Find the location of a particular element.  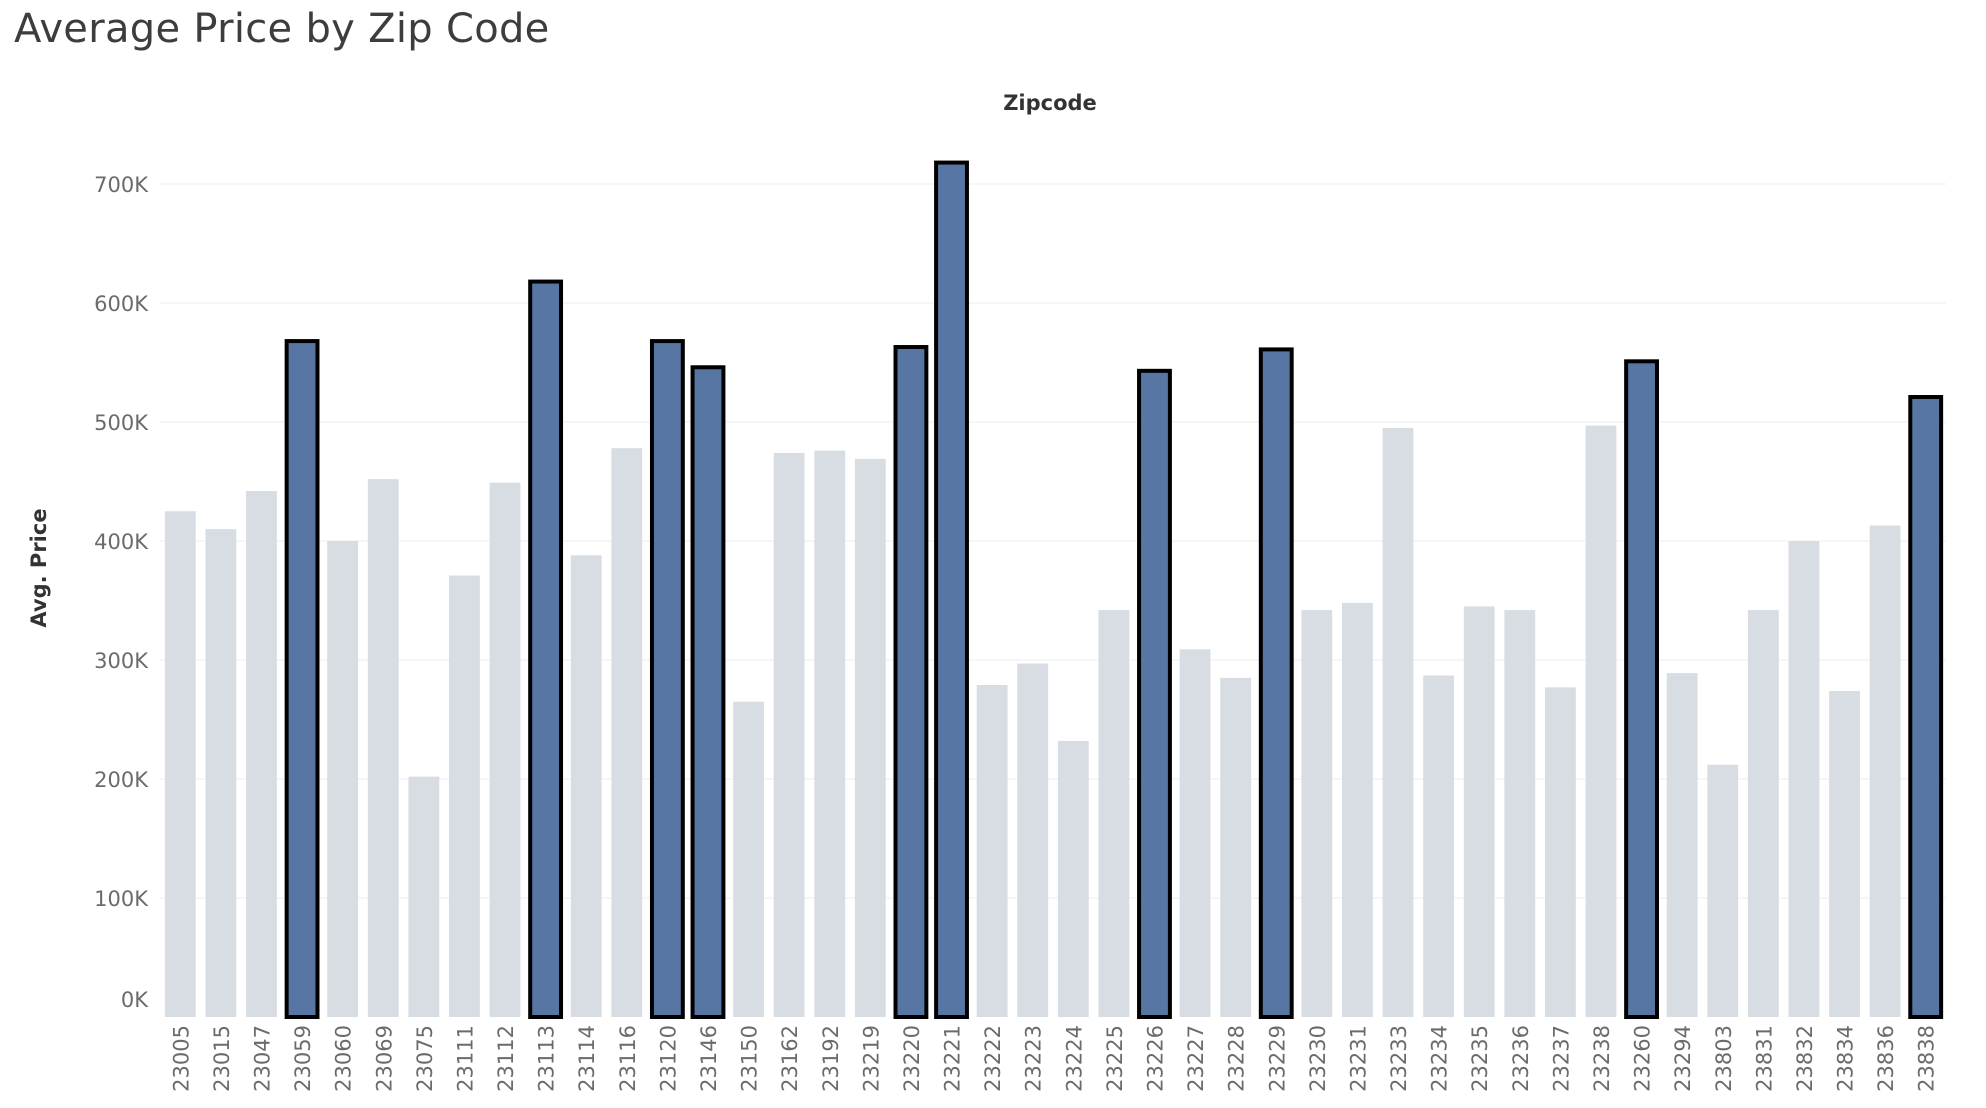

x-tick-label: 23235 is located at coordinates (1480, 1058).